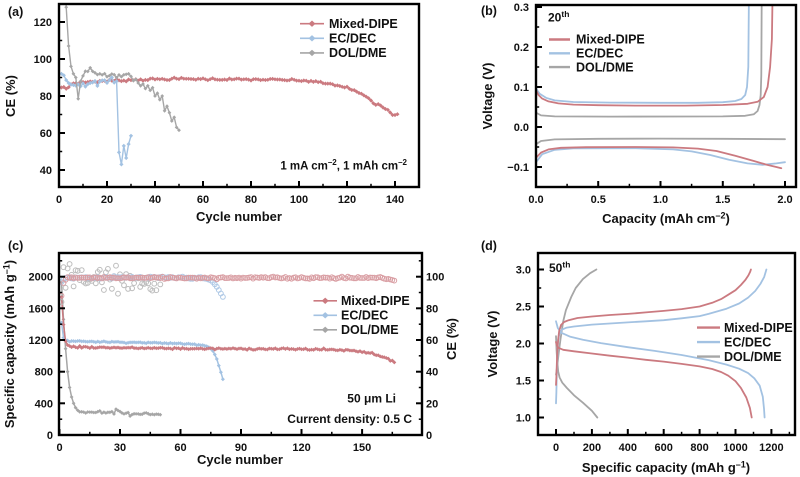 The image size is (800, 477). I want to click on svg-text: 200, so click(592, 448).